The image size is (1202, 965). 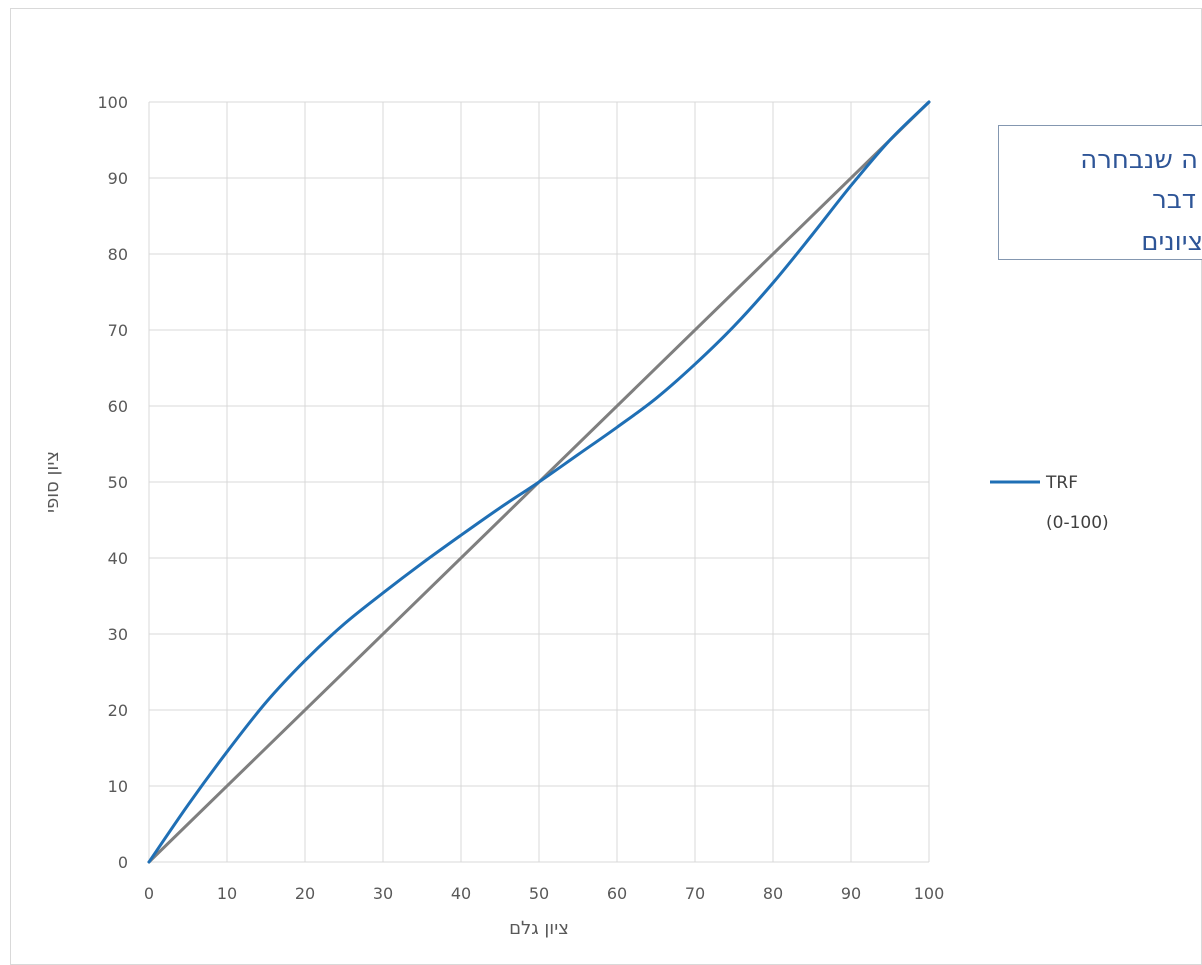 What do you see at coordinates (851, 893) in the screenshot?
I see `x-tick-label-9: 90` at bounding box center [851, 893].